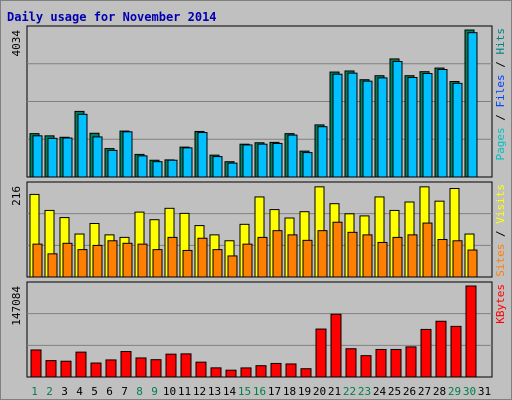 This screenshot has width=512, height=400. What do you see at coordinates (364, 391) in the screenshot?
I see `x-tick-label-23: 23` at bounding box center [364, 391].